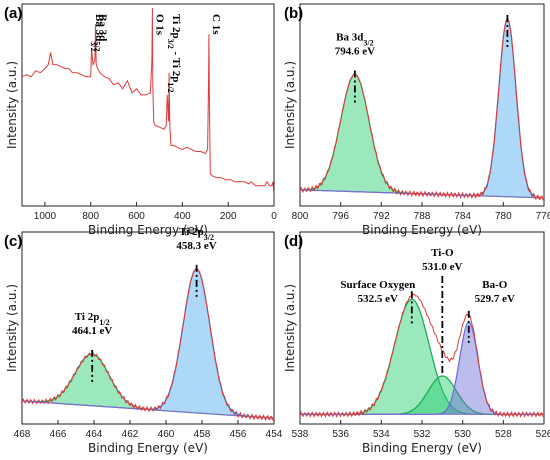  What do you see at coordinates (13, 241) in the screenshot?
I see `panel-label: (c)` at bounding box center [13, 241].